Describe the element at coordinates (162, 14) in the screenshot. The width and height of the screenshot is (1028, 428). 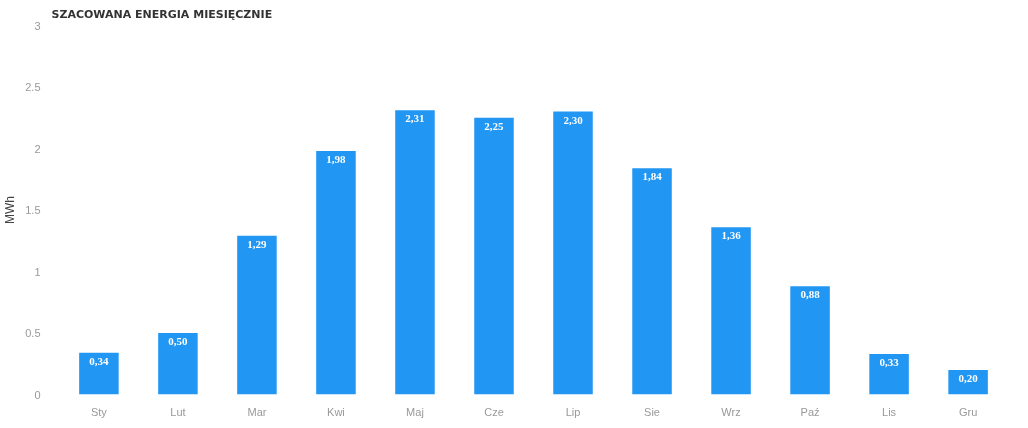
I see `chart-title: SZACOWANA ENERGIA MIESIĘCZNIE` at that location.